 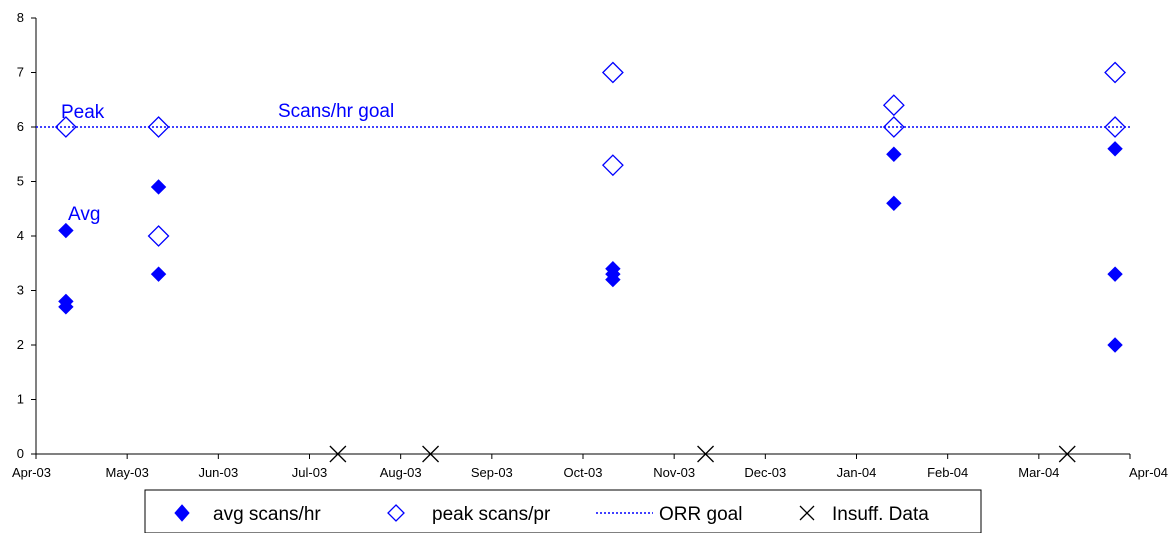 I want to click on x-tick-label: Aug-03, so click(x=401, y=472).